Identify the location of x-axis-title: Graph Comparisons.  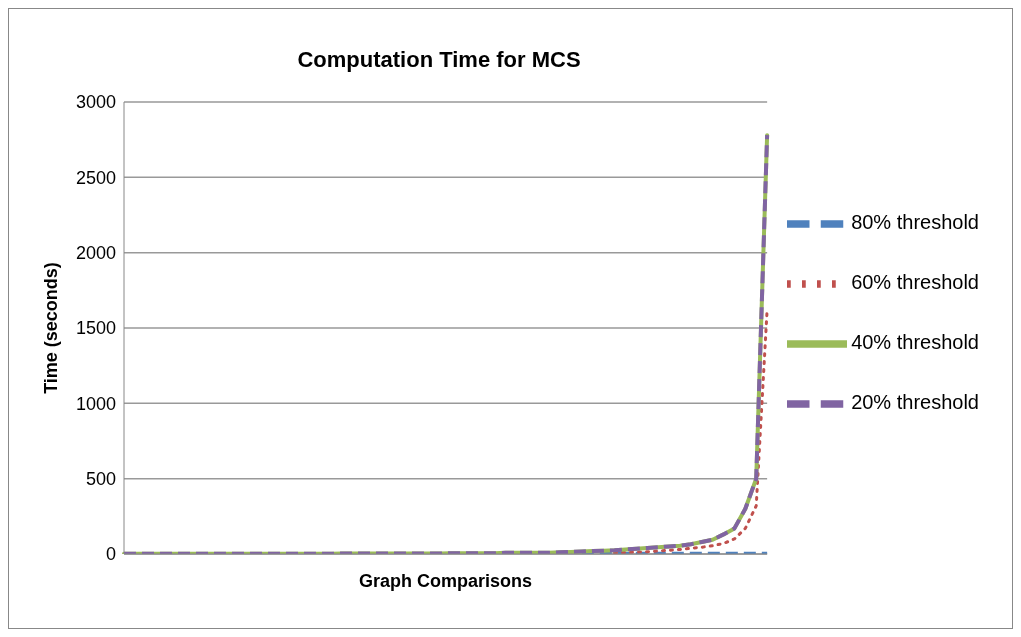
(446, 581).